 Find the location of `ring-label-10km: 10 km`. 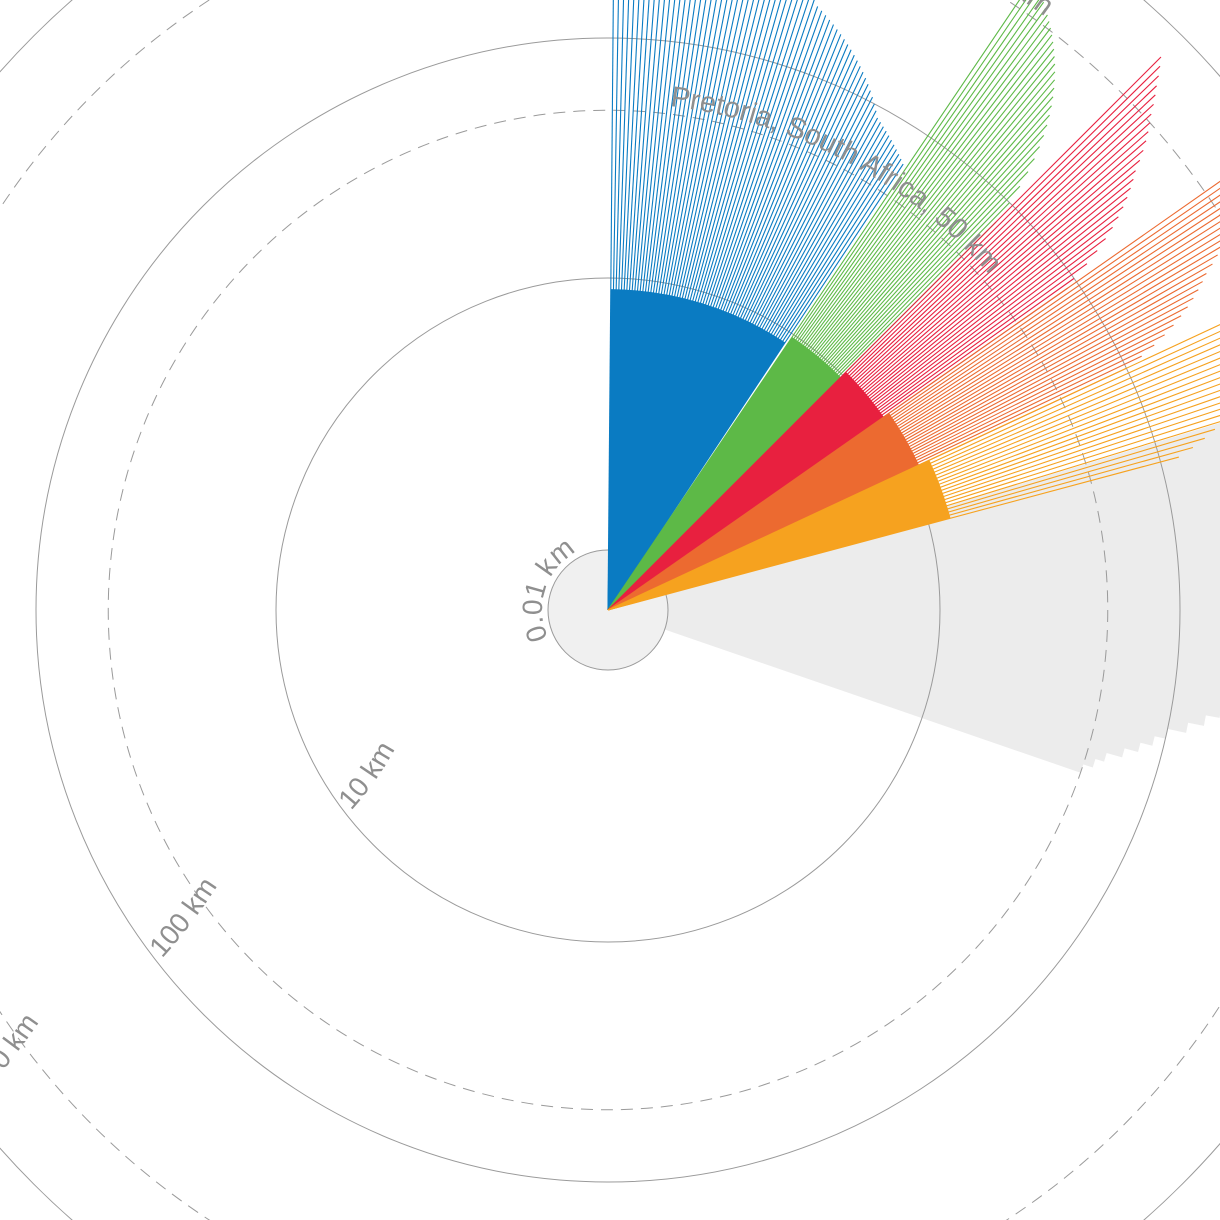

ring-label-10km: 10 km is located at coordinates (366, 775).